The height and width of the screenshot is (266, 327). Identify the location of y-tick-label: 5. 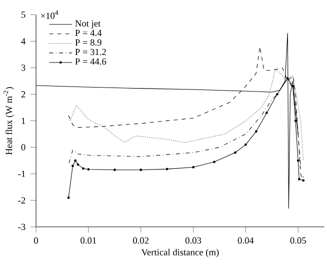
(24, 15).